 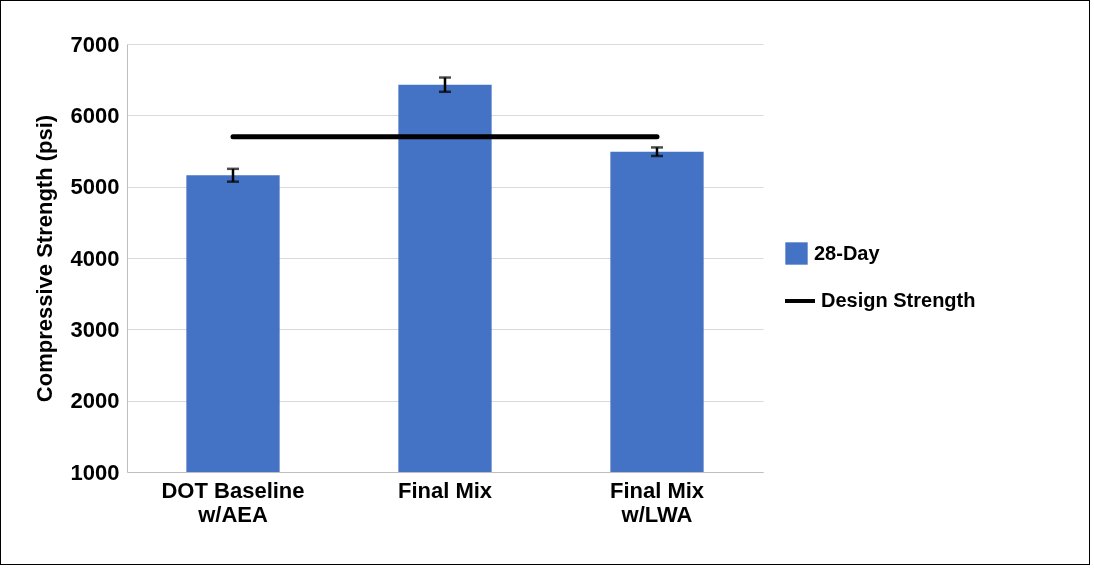 I want to click on legend-label: 28-Day, so click(x=847, y=252).